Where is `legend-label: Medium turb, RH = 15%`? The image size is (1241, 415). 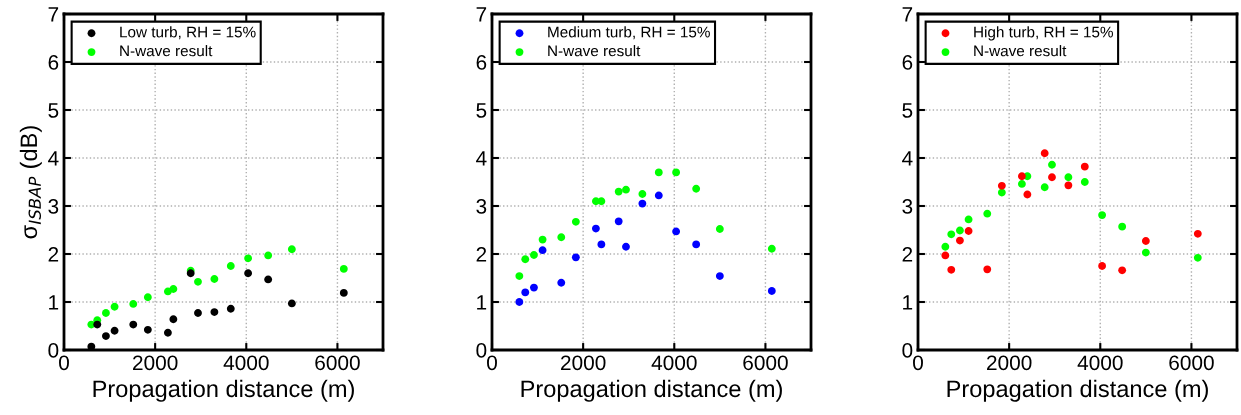 legend-label: Medium turb, RH = 15% is located at coordinates (629, 33).